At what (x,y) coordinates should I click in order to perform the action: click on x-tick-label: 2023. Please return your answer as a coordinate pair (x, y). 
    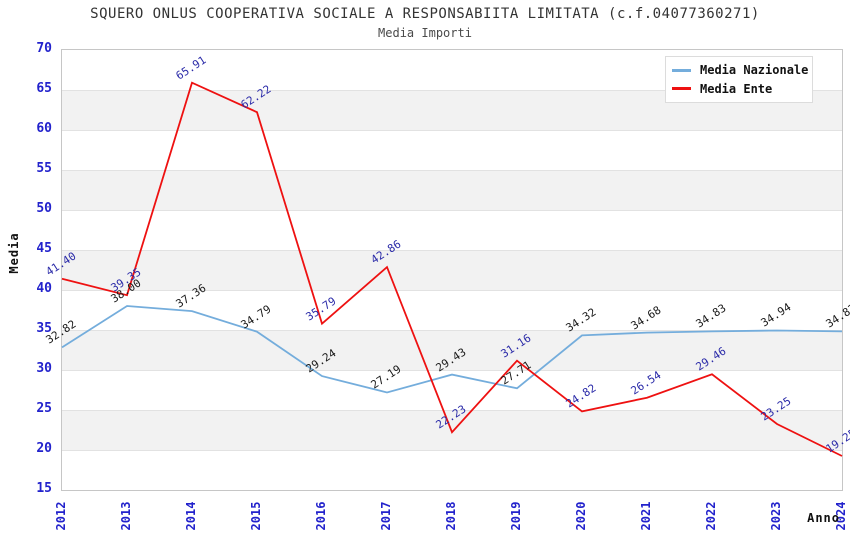
    Looking at the image, I should click on (776, 516).